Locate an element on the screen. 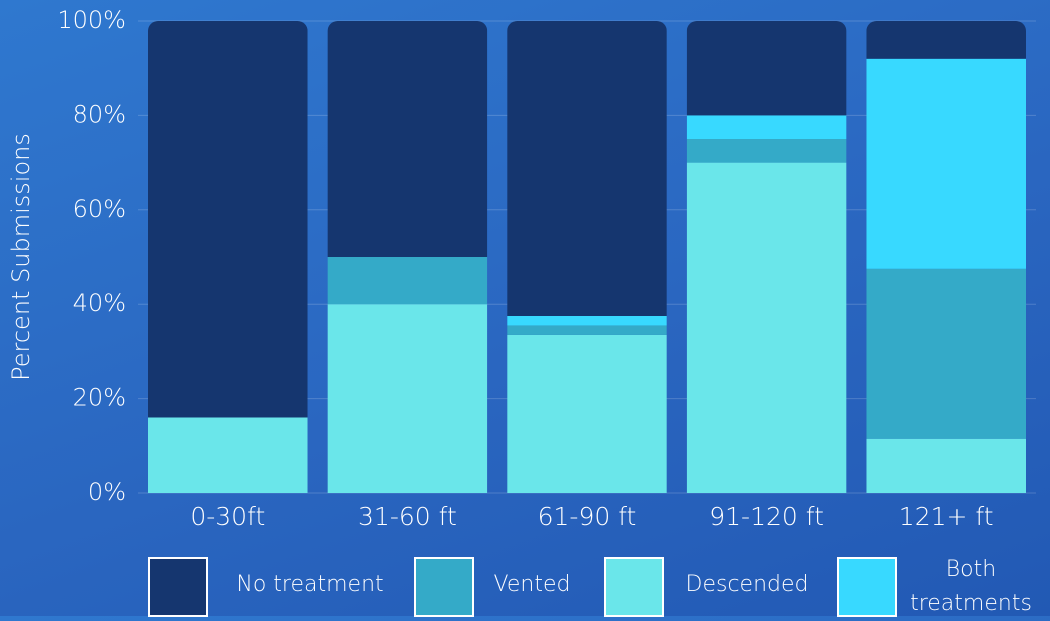 This screenshot has height=621, width=1050. y-tick-label: 20% is located at coordinates (99, 398).